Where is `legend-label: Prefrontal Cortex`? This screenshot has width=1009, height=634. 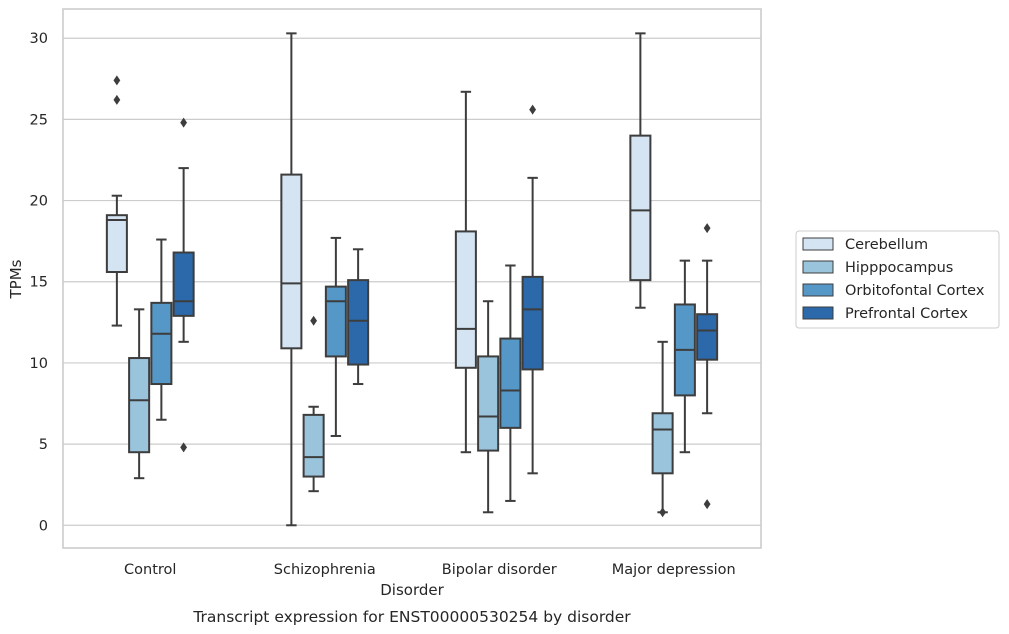 legend-label: Prefrontal Cortex is located at coordinates (906, 314).